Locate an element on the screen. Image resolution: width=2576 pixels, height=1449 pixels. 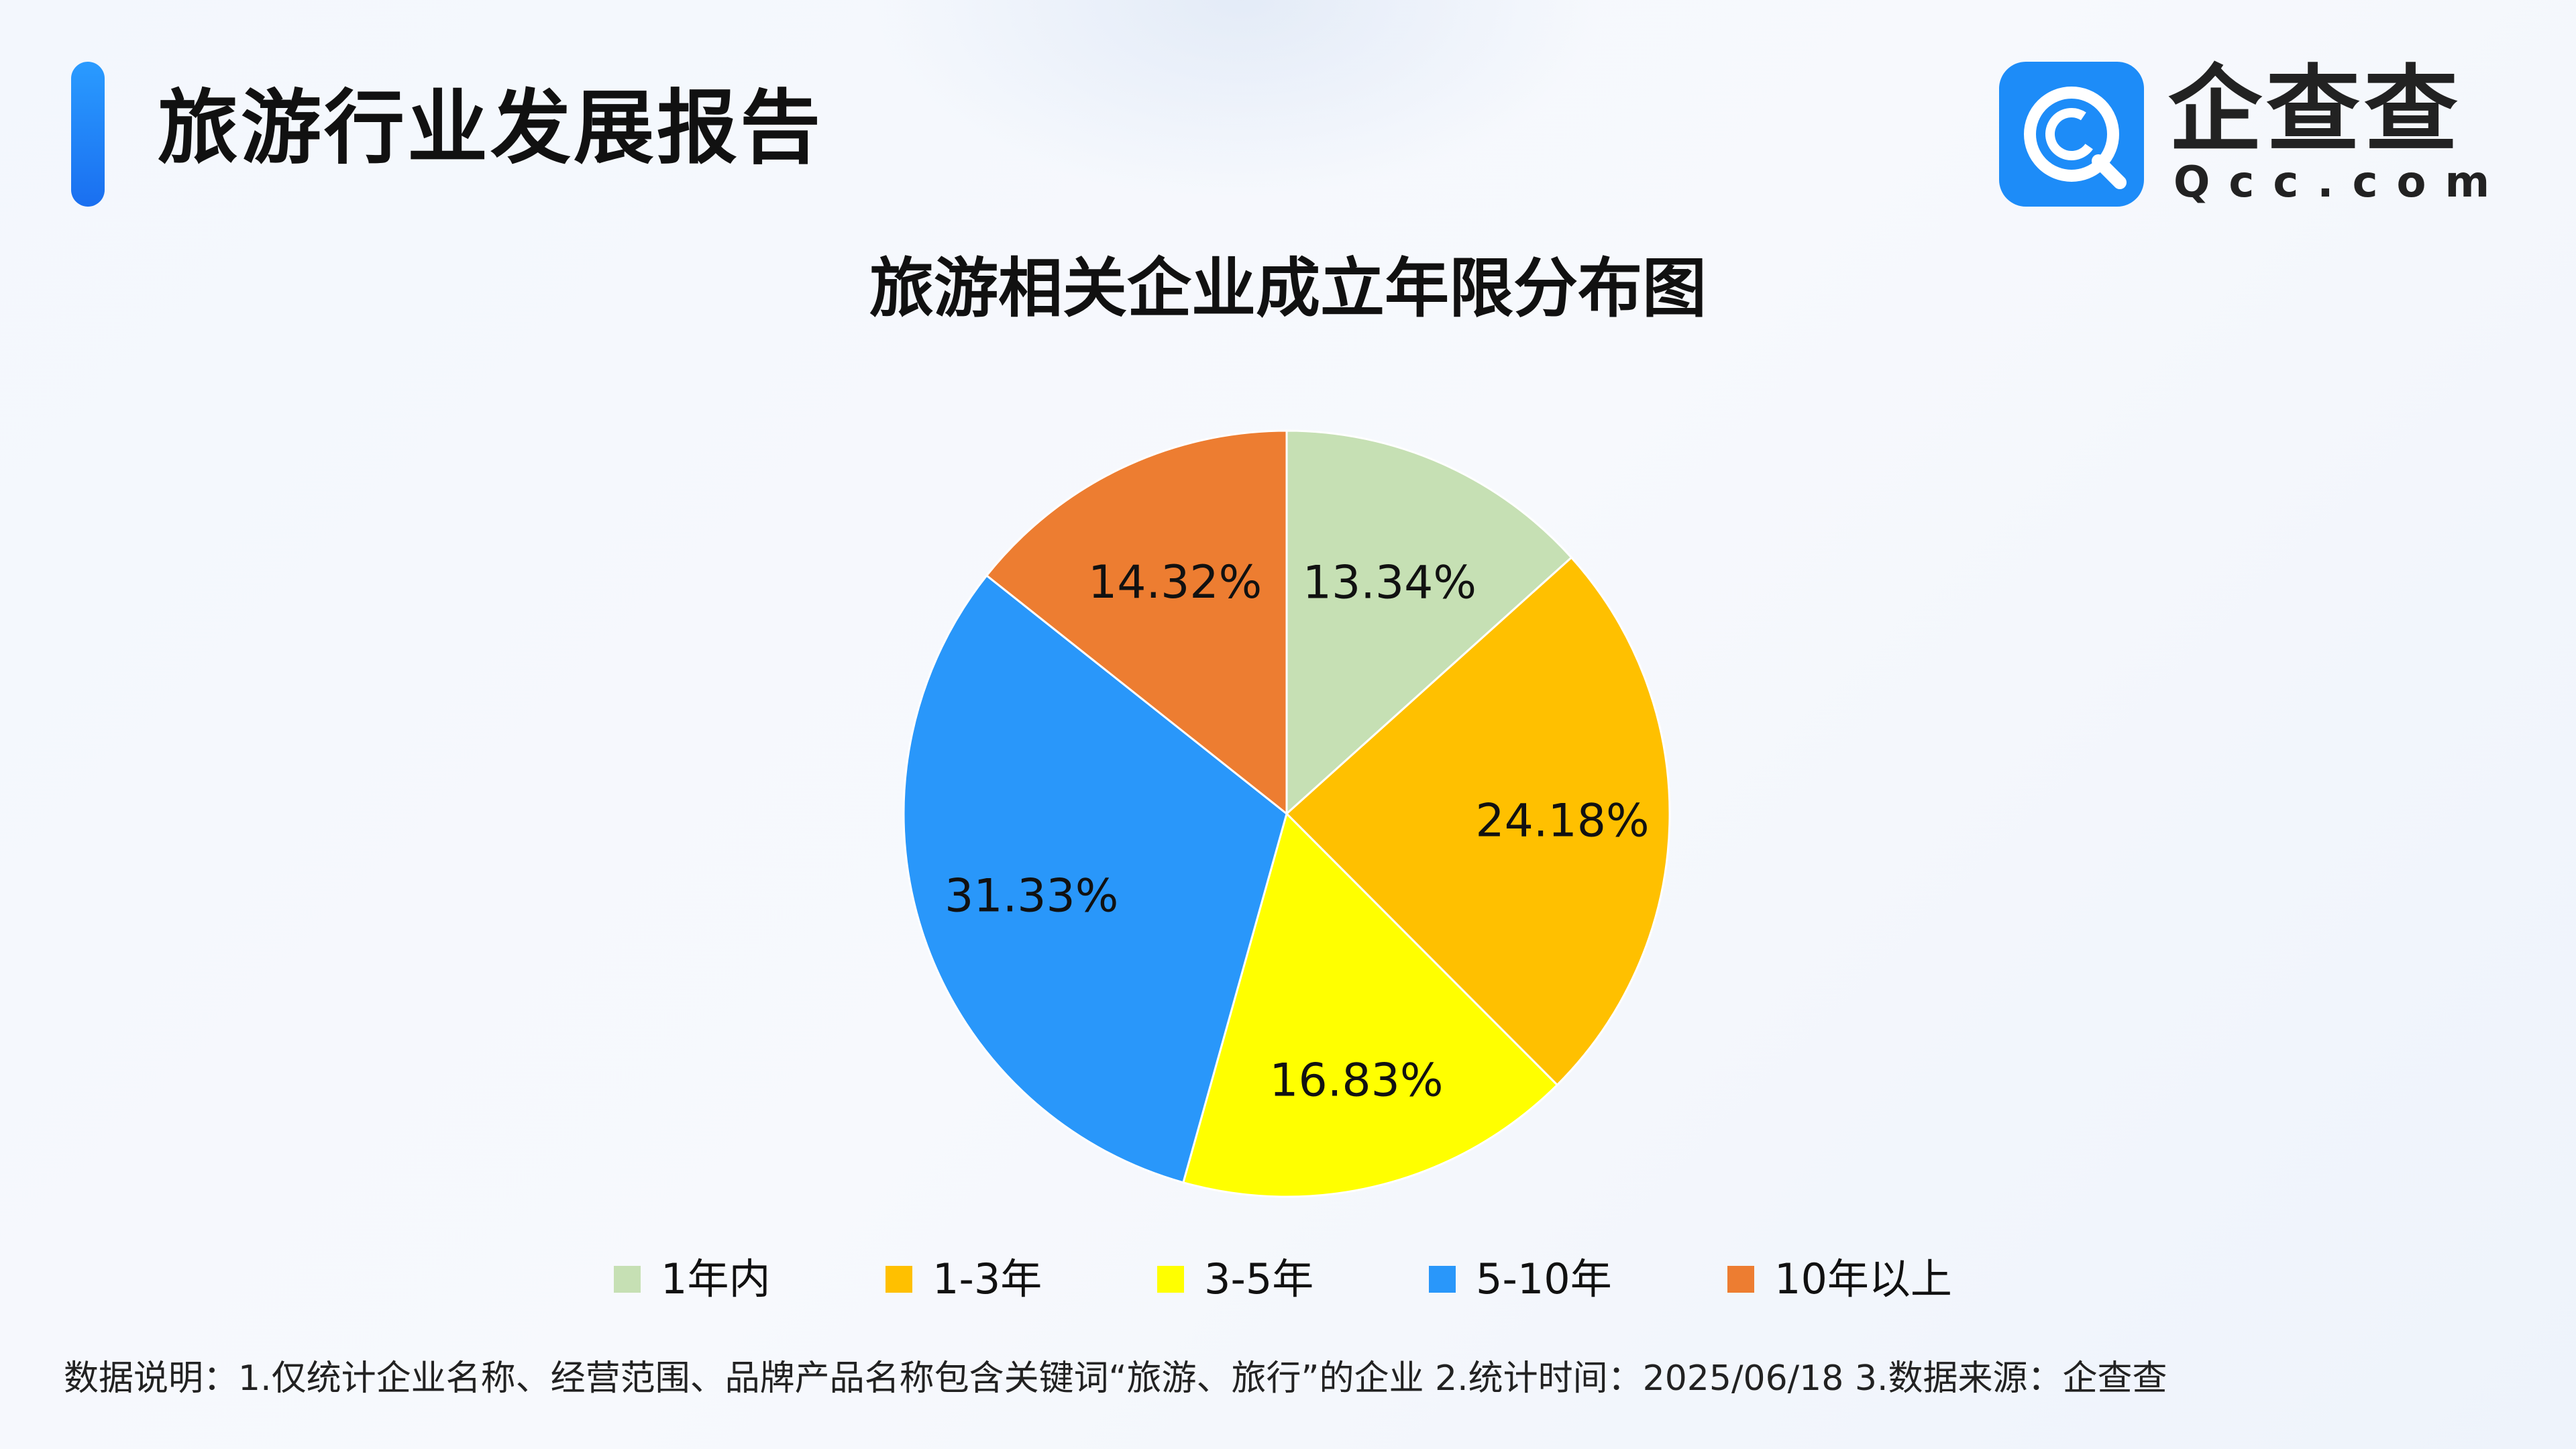
legend-item-1: 1年内 is located at coordinates (692, 1279).